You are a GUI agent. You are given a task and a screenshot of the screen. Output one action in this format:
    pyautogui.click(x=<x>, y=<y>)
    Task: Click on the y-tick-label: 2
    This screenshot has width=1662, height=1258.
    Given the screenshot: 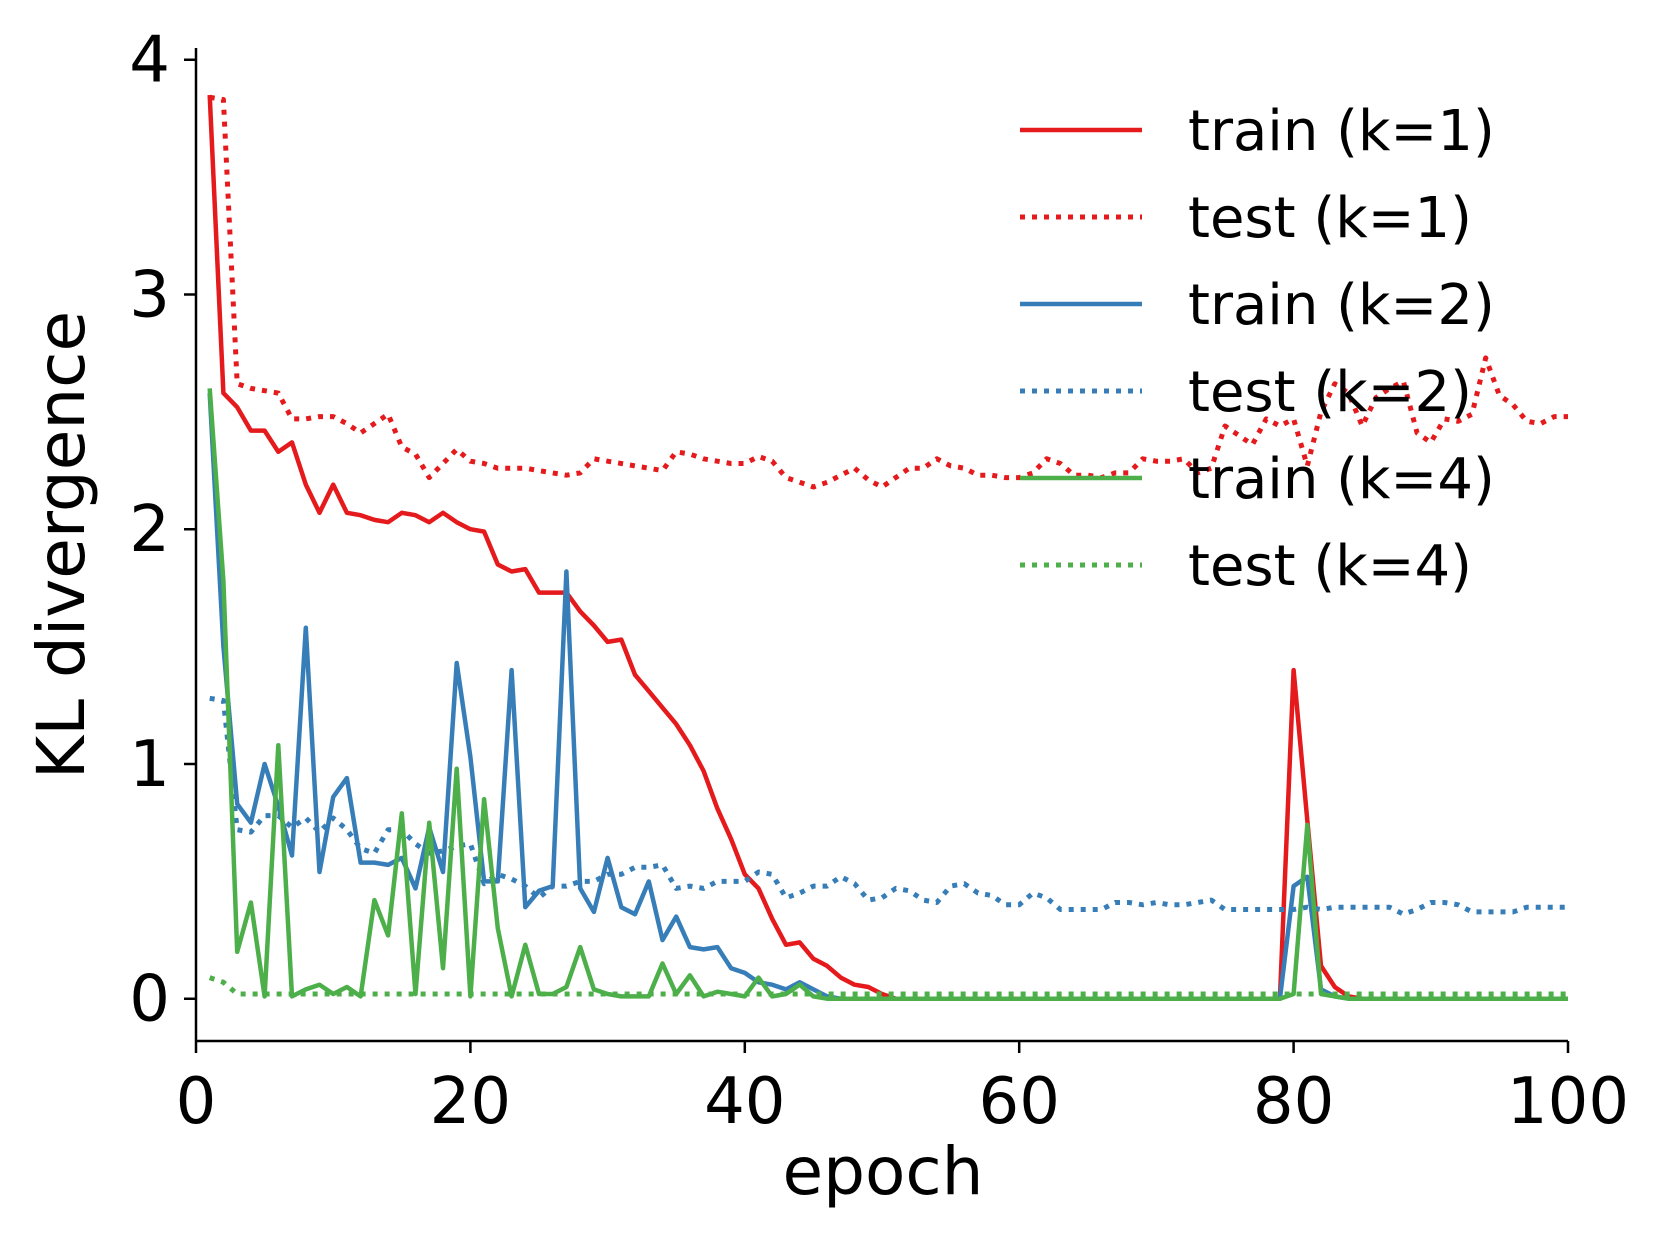 What is the action you would take?
    pyautogui.click(x=149, y=530)
    